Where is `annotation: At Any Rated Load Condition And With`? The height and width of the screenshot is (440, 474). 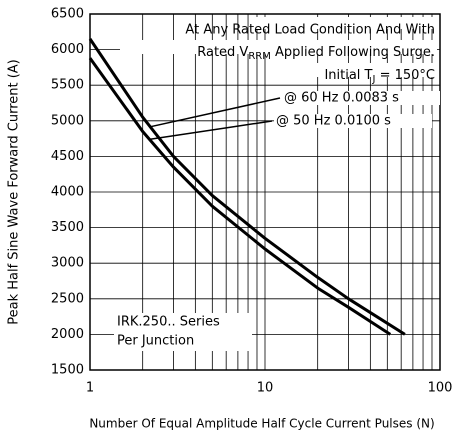
annotation: At Any Rated Load Condition And With is located at coordinates (310, 30).